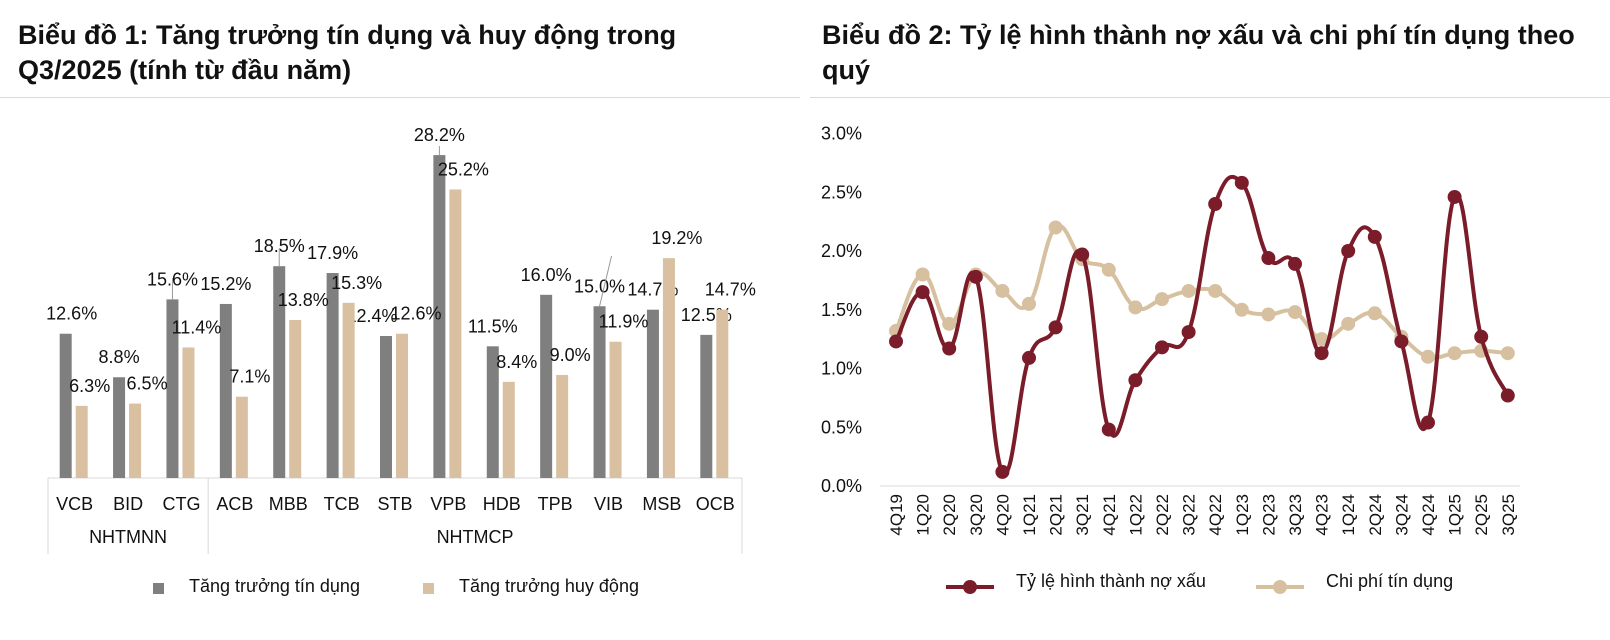 The image size is (1610, 640). What do you see at coordinates (74, 504) in the screenshot?
I see `x-tick-label: VCB` at bounding box center [74, 504].